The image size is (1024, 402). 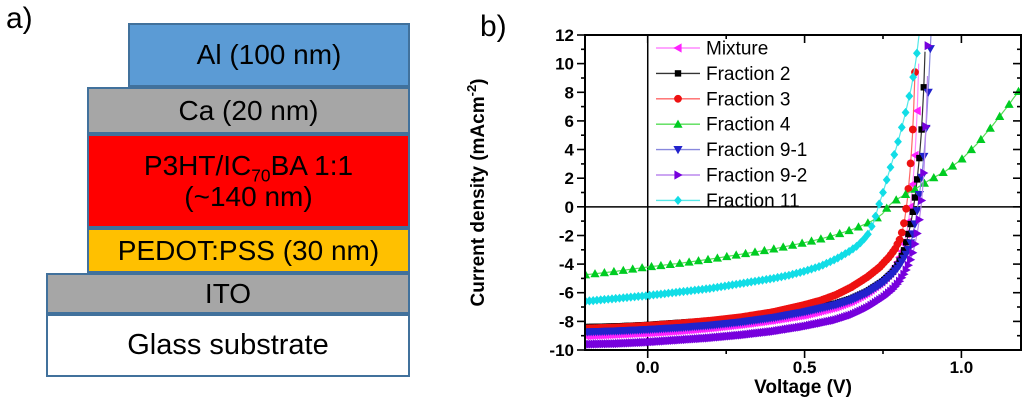 What do you see at coordinates (248, 167) in the screenshot?
I see `layer-label: P3HT/IC70BA 1:1` at bounding box center [248, 167].